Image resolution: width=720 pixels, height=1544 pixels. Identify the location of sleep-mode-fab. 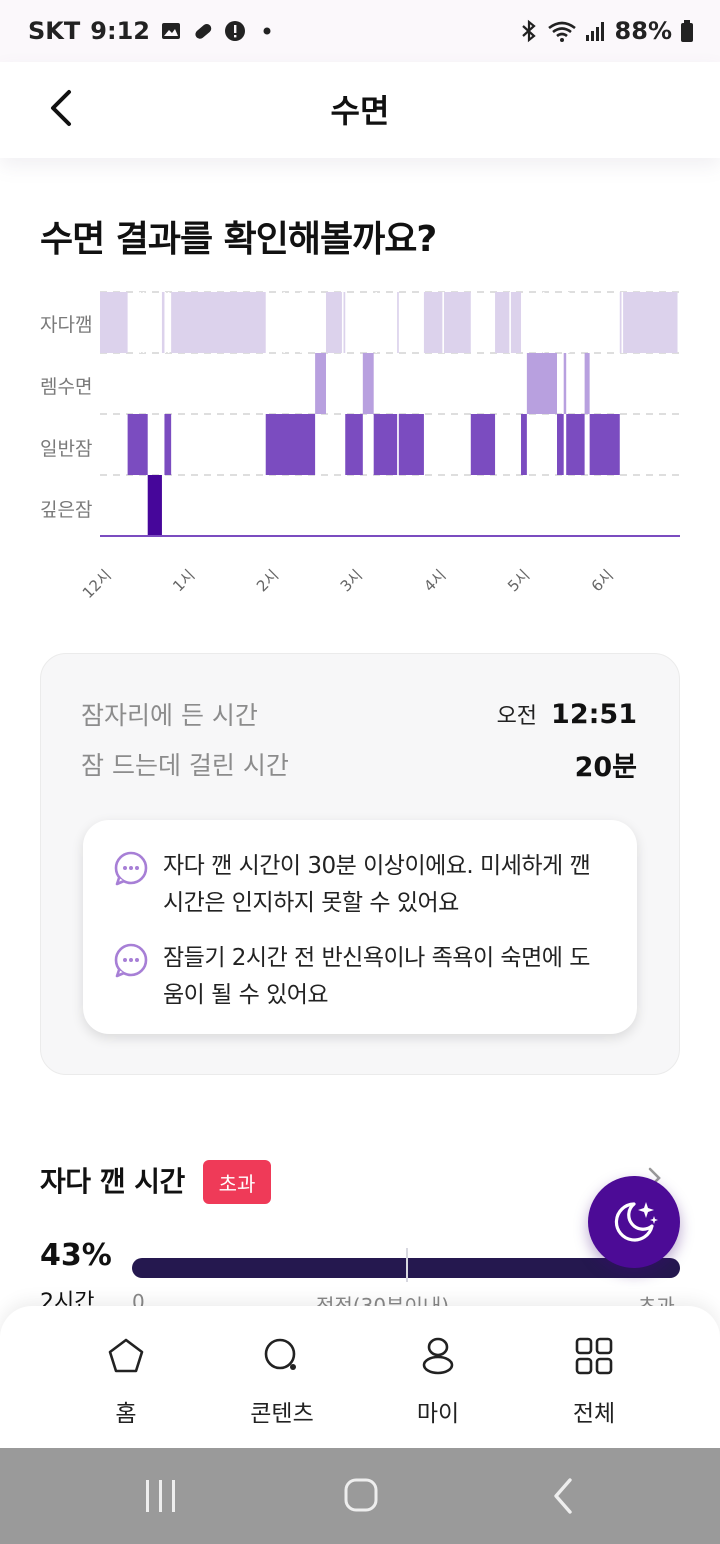
(634, 1222).